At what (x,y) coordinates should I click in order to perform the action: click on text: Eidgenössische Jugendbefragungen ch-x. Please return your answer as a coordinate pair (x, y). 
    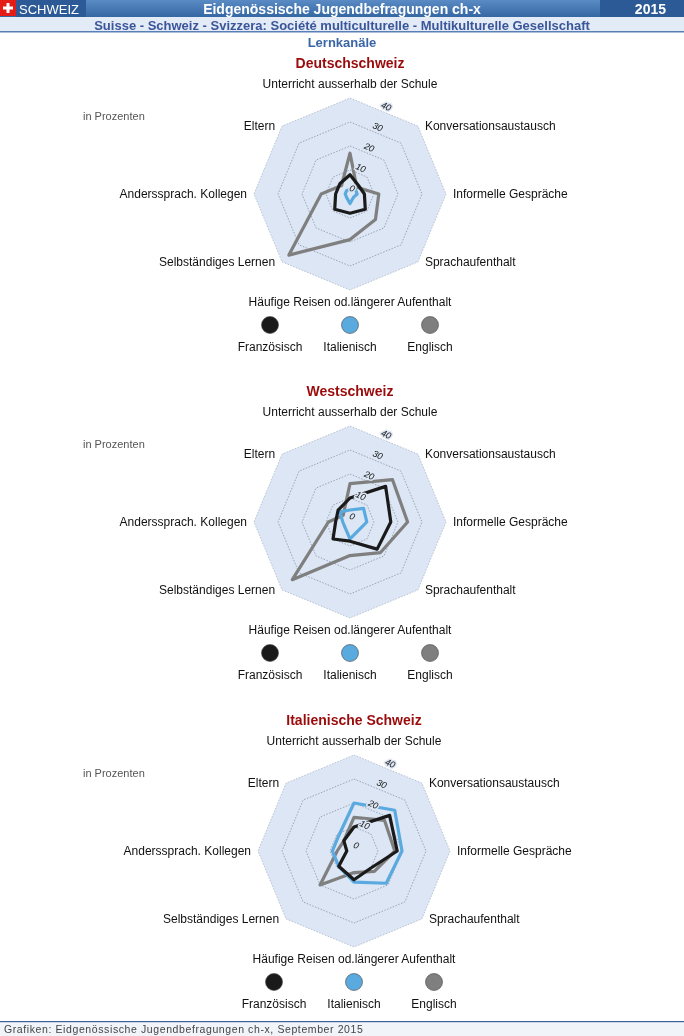
    Looking at the image, I should click on (342, 8).